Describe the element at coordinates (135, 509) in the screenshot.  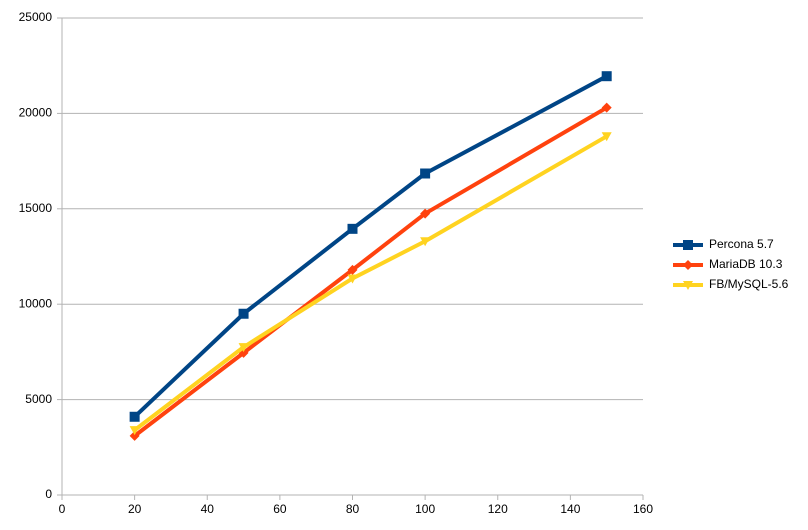
I see `x-tick-label: 20` at that location.